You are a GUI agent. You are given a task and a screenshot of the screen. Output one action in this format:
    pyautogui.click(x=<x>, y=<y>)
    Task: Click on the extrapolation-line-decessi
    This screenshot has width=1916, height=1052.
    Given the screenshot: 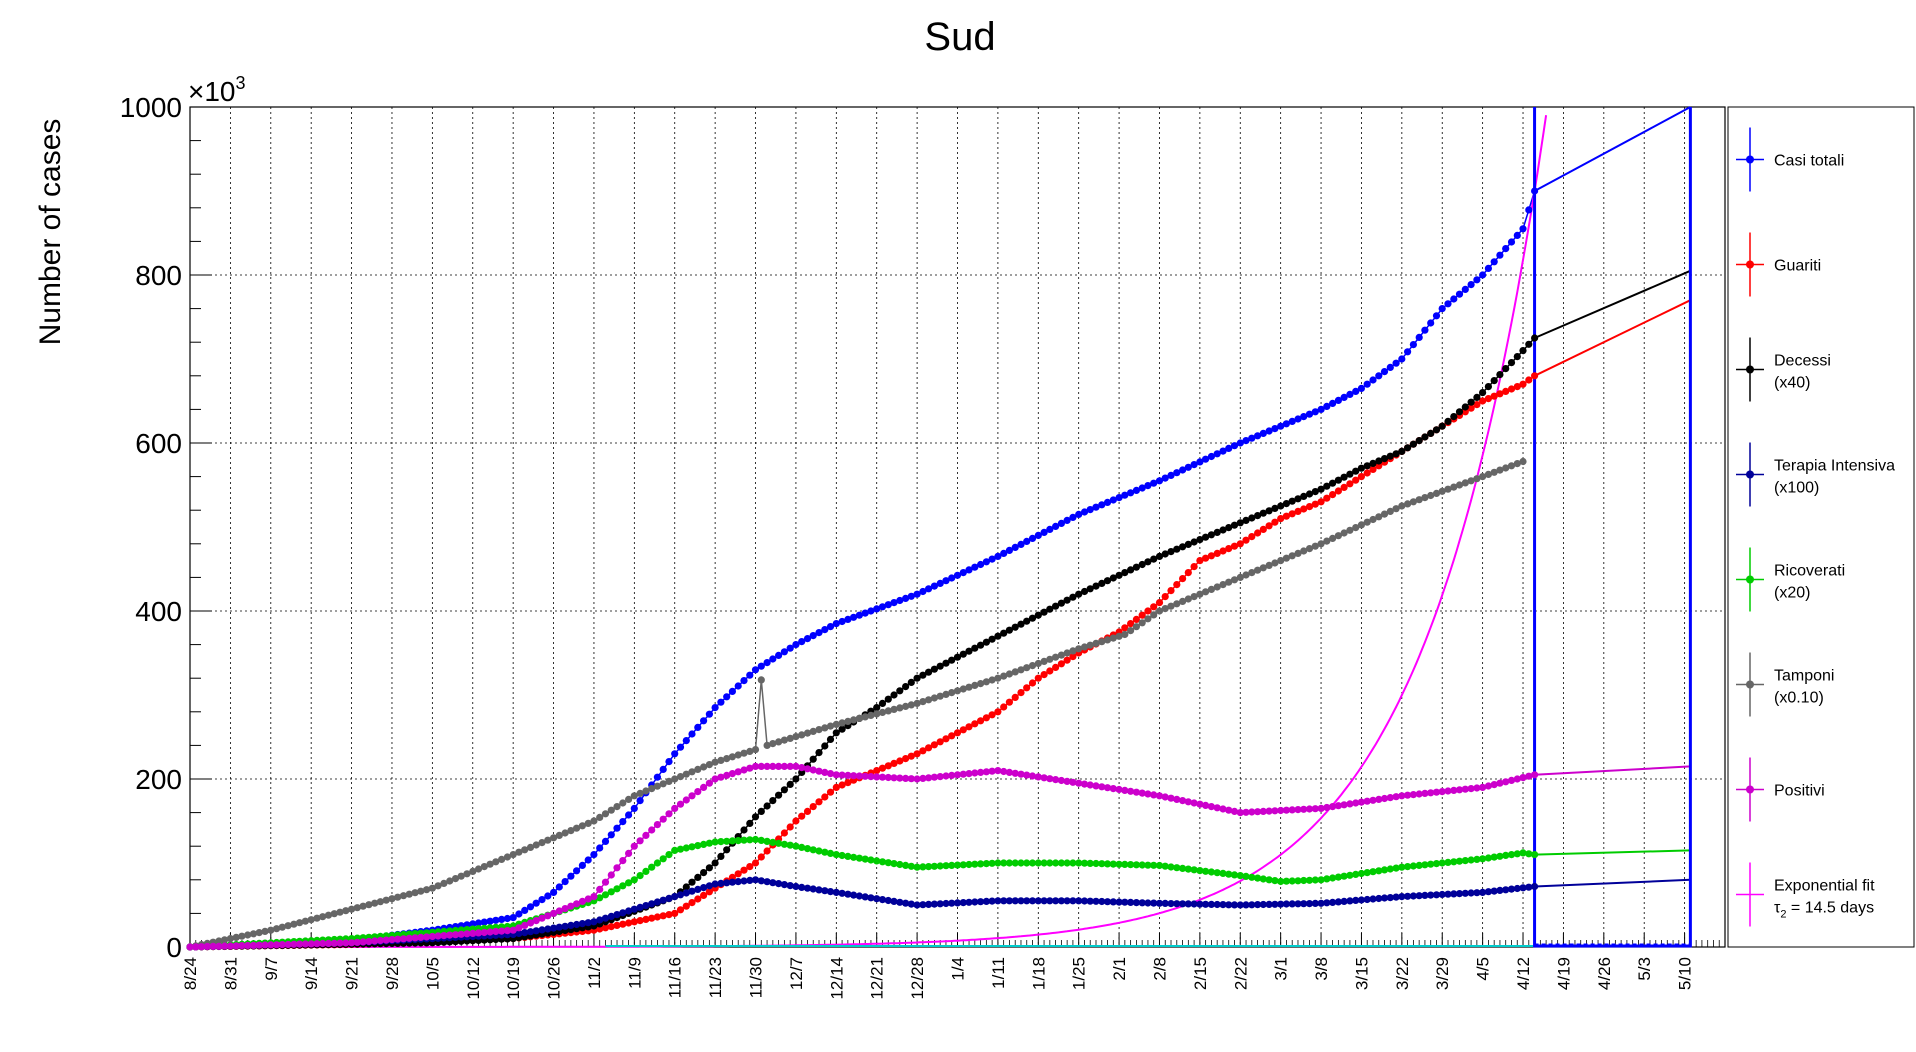 What is the action you would take?
    pyautogui.click(x=1612, y=304)
    